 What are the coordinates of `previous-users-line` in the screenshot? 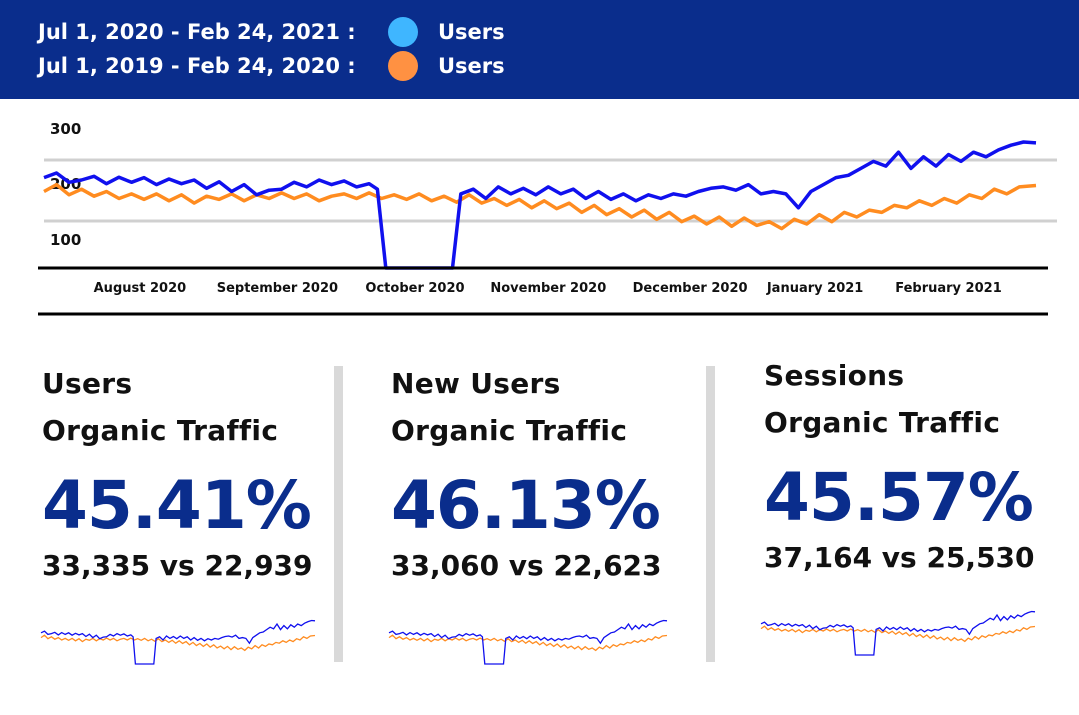 It's located at (540, 206).